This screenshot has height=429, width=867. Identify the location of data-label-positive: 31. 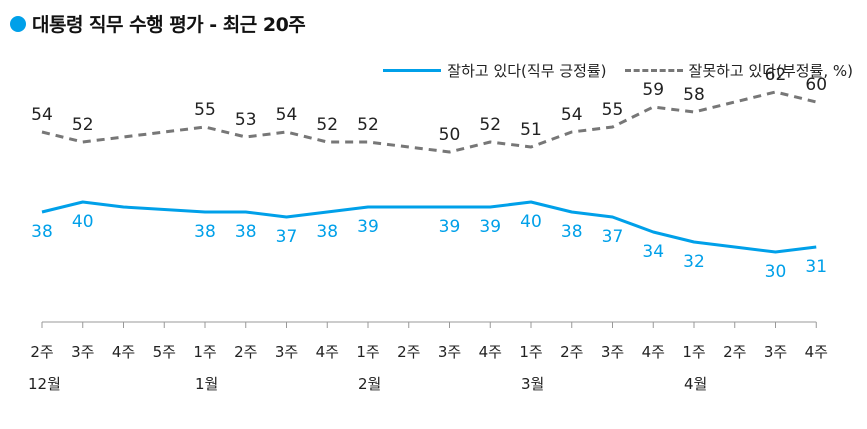
(816, 267).